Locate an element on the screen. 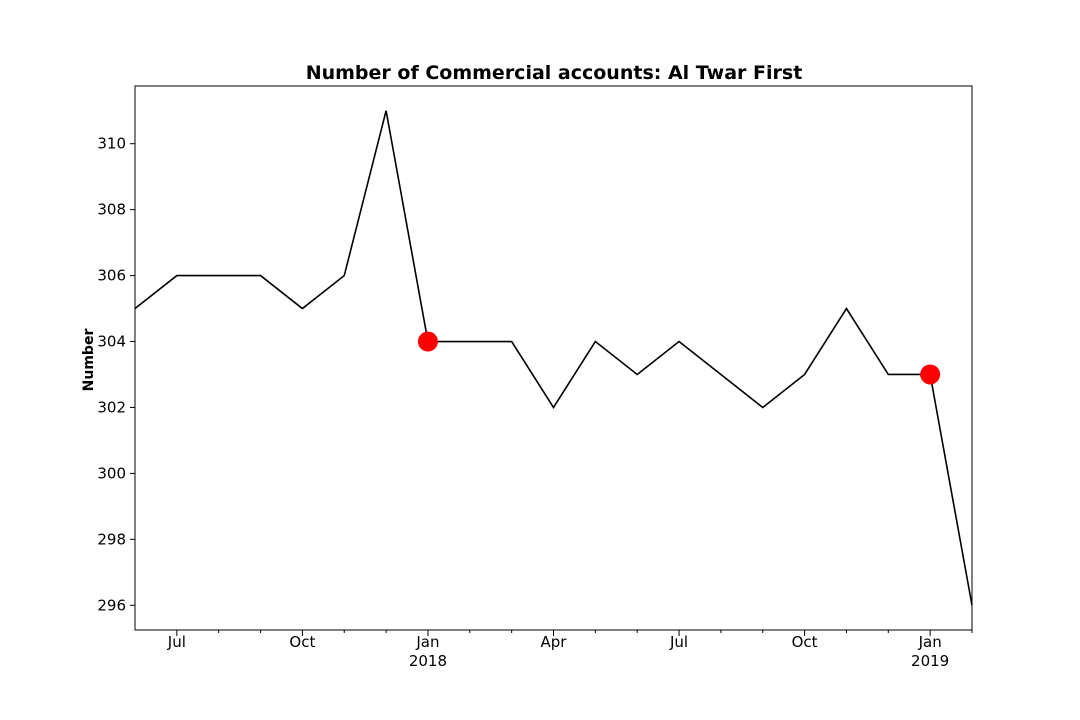 The width and height of the screenshot is (1080, 720). x-tick-year-label: 2019 is located at coordinates (930, 661).